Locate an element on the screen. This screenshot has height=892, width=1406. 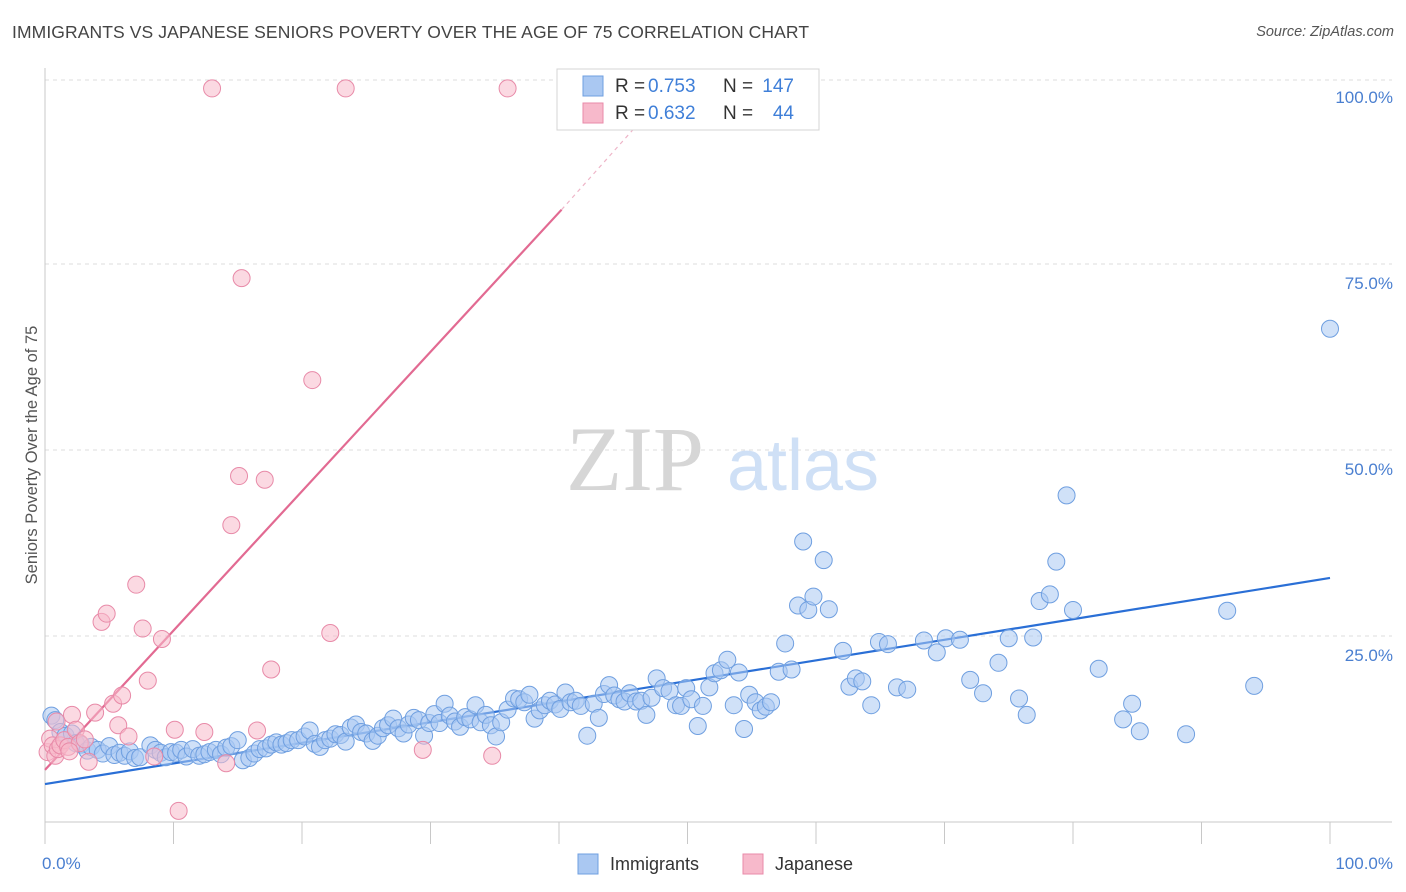
source-credit: Source: ZipAtlas.com is located at coordinates (1325, 32).